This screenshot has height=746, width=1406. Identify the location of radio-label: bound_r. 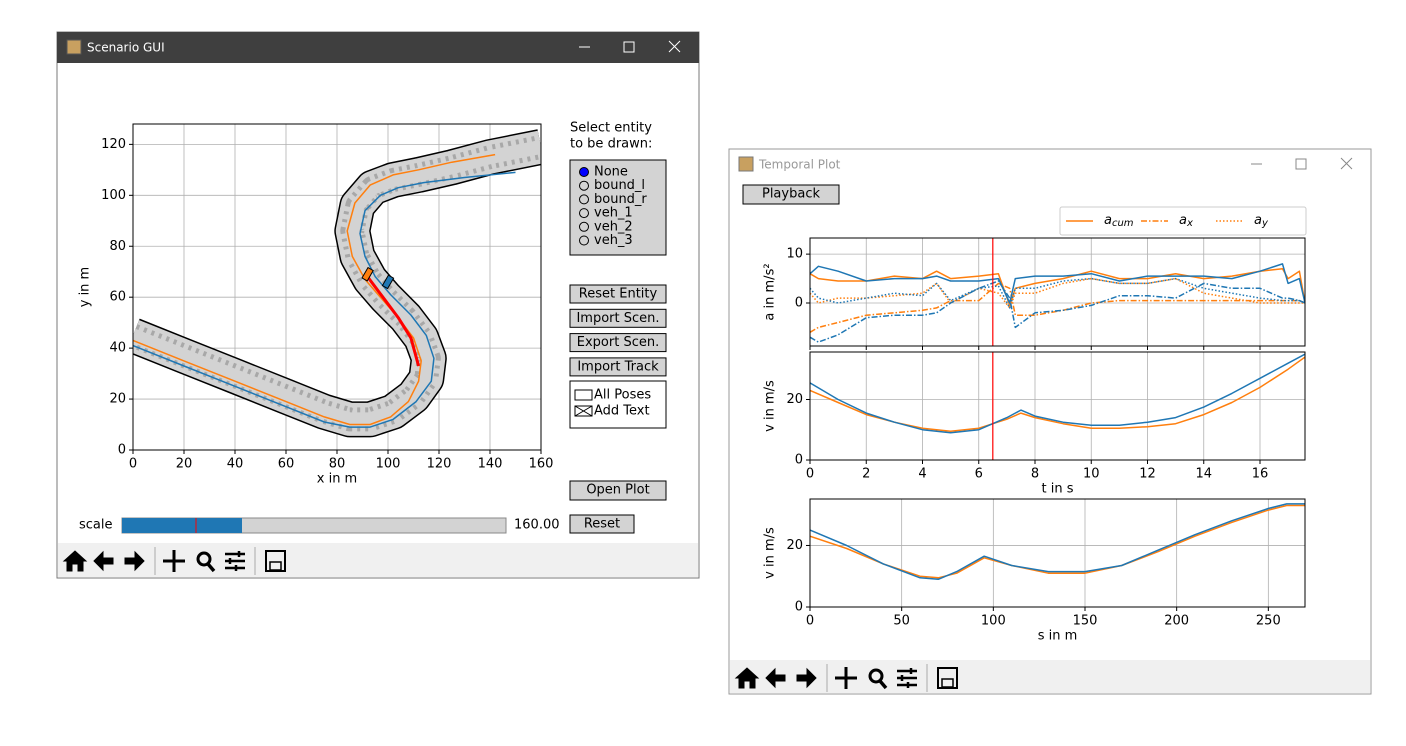
(620, 199).